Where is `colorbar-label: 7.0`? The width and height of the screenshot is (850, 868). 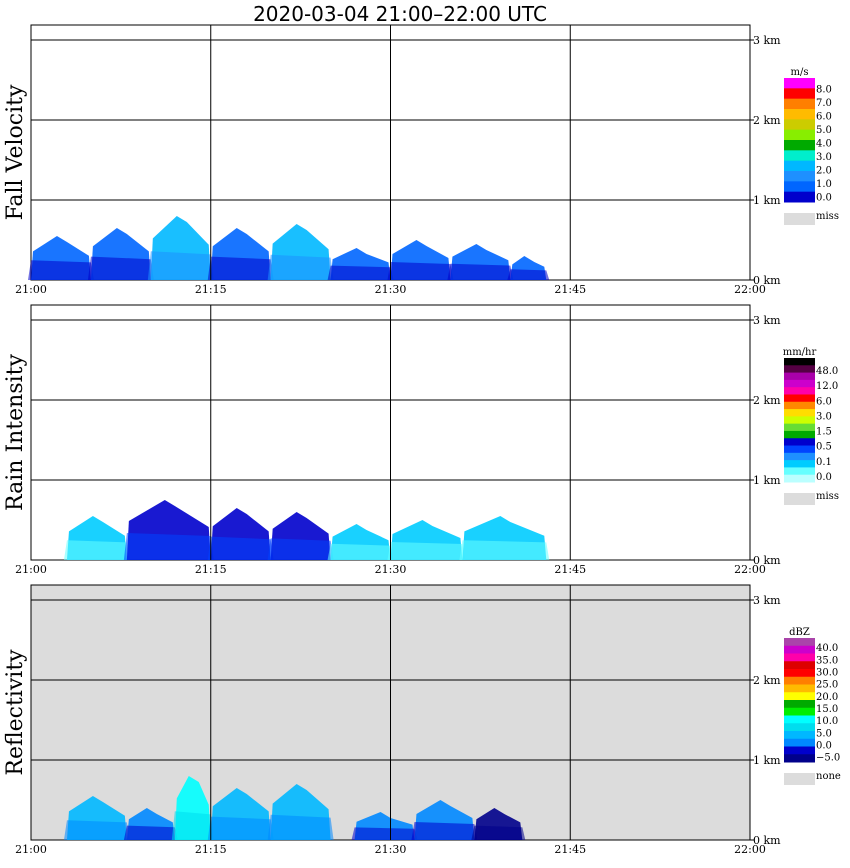 colorbar-label: 7.0 is located at coordinates (824, 103).